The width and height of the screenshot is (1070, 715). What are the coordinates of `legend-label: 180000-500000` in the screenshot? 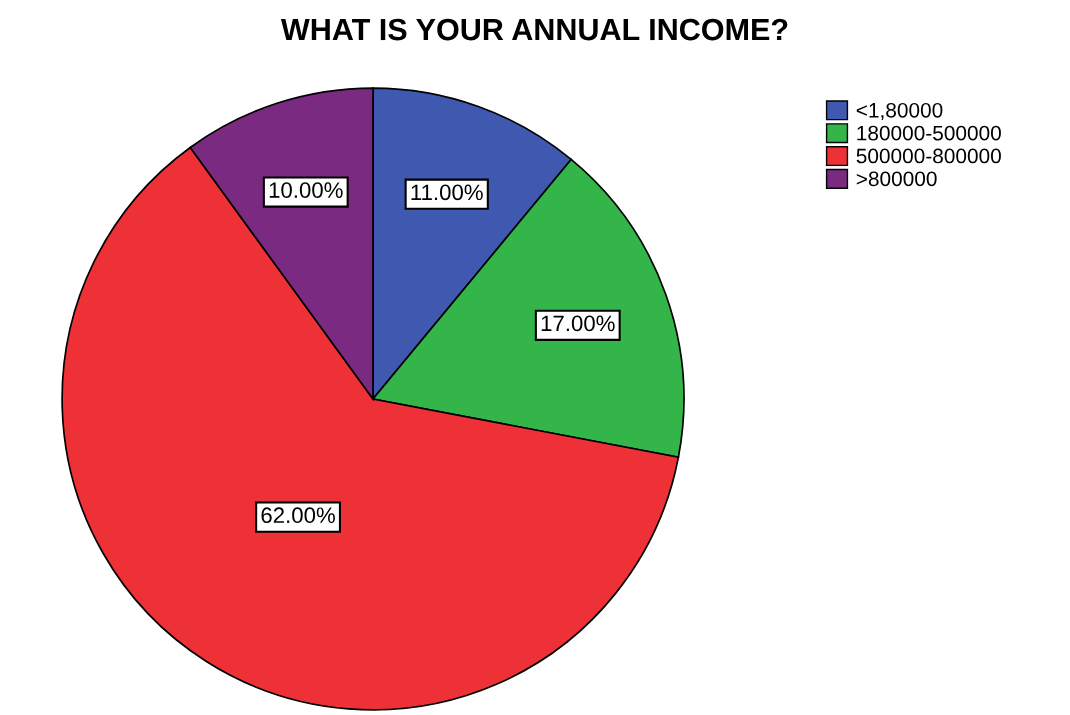 It's located at (929, 133).